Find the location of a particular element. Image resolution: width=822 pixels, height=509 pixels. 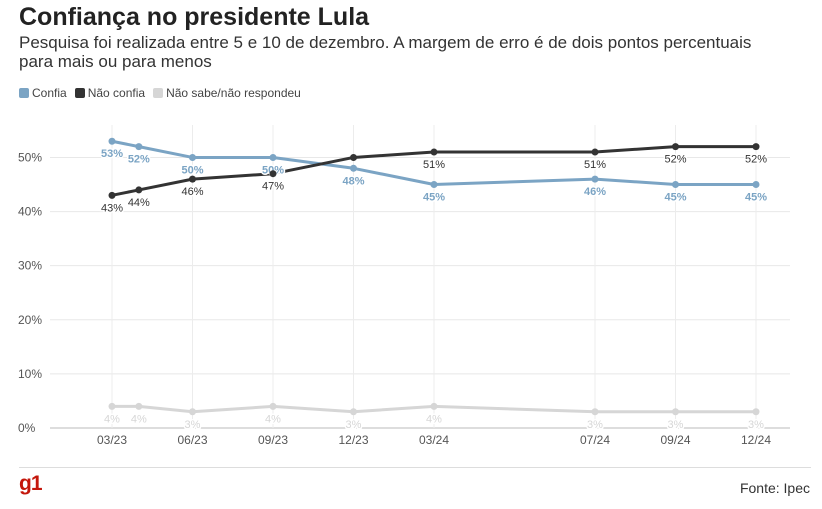

legend-label-nao-sabe: Não sabe/não respondeu is located at coordinates (233, 93).